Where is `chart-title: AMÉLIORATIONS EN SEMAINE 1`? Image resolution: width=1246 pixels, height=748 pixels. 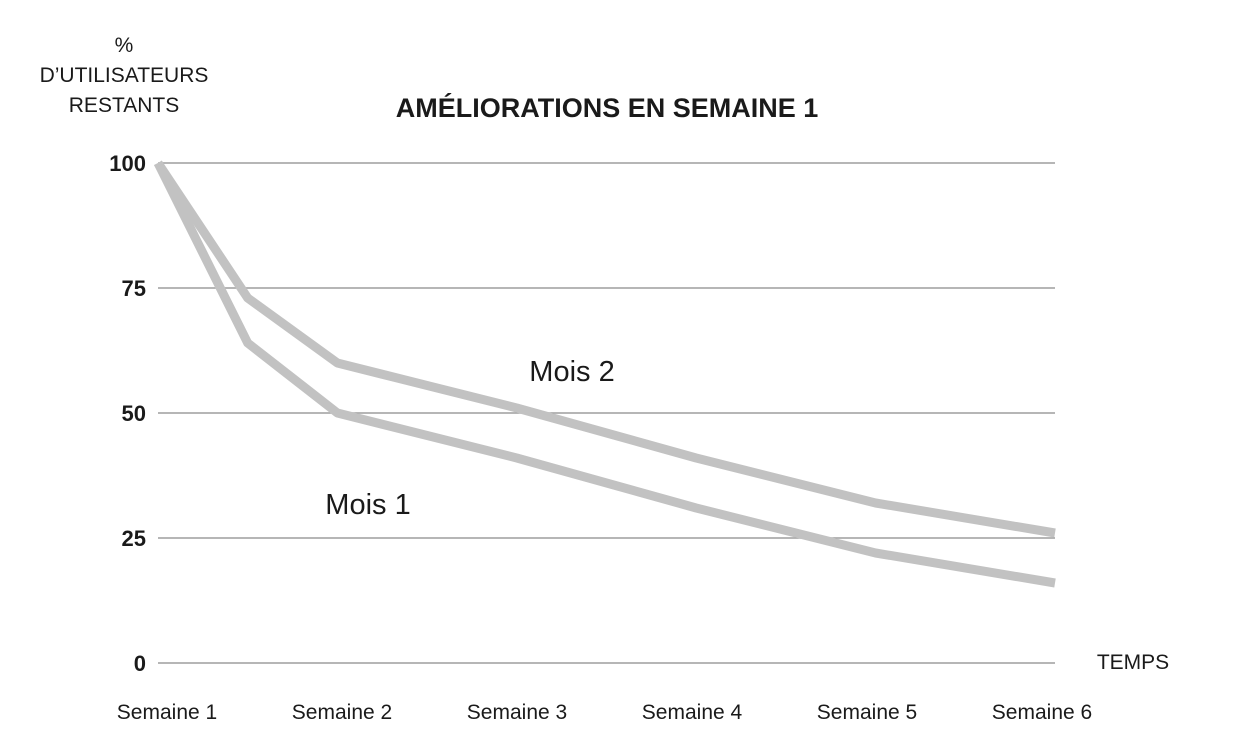 chart-title: AMÉLIORATIONS EN SEMAINE 1 is located at coordinates (607, 107).